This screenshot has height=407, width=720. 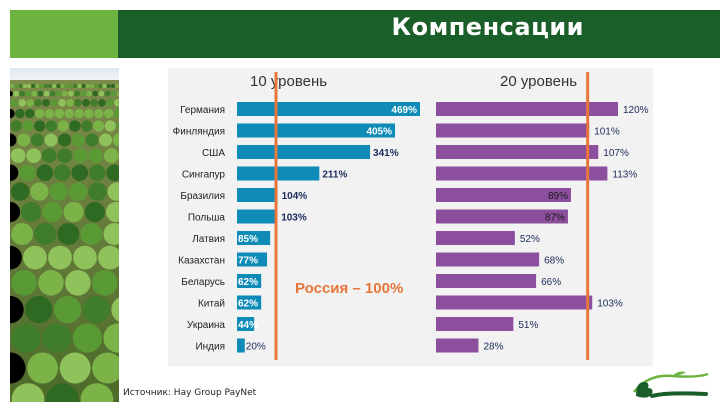 What do you see at coordinates (551, 282) in the screenshot?
I see `data-label: 66%` at bounding box center [551, 282].